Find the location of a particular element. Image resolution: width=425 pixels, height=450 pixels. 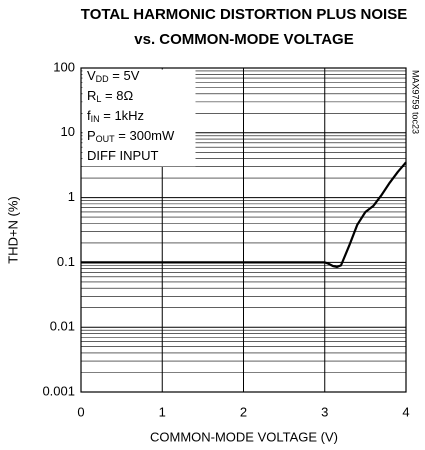

y-tick-label: 0.01 is located at coordinates (62, 326).